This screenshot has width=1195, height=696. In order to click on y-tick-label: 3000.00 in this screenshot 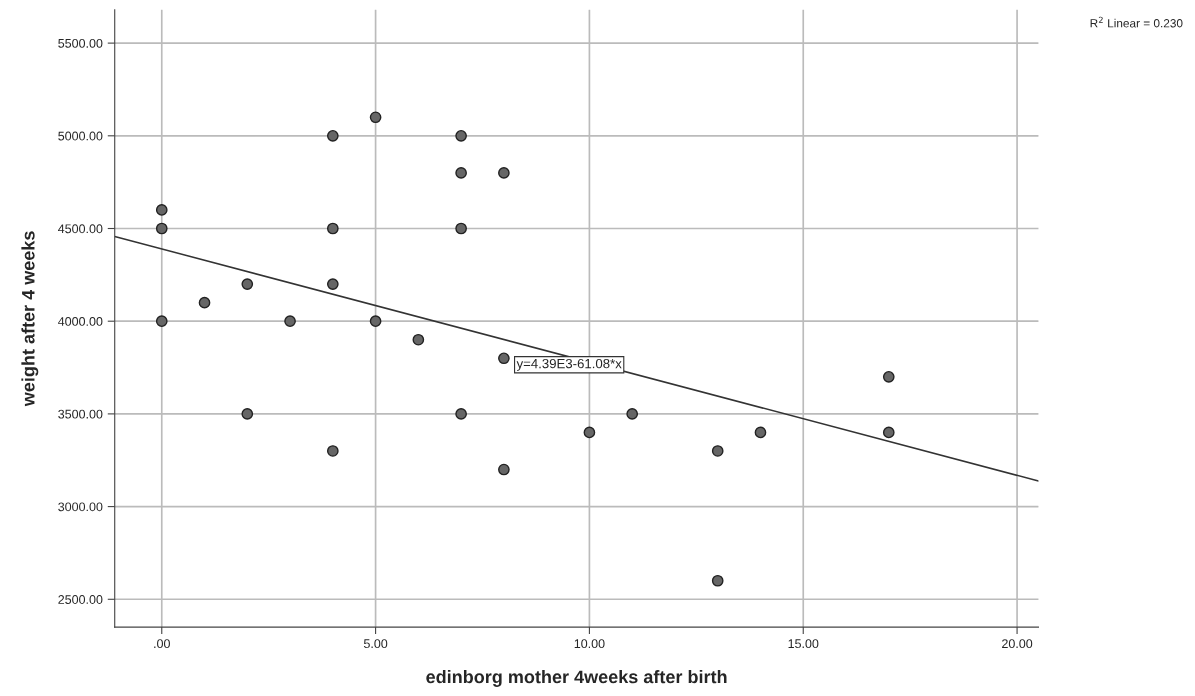, I will do `click(80, 507)`.